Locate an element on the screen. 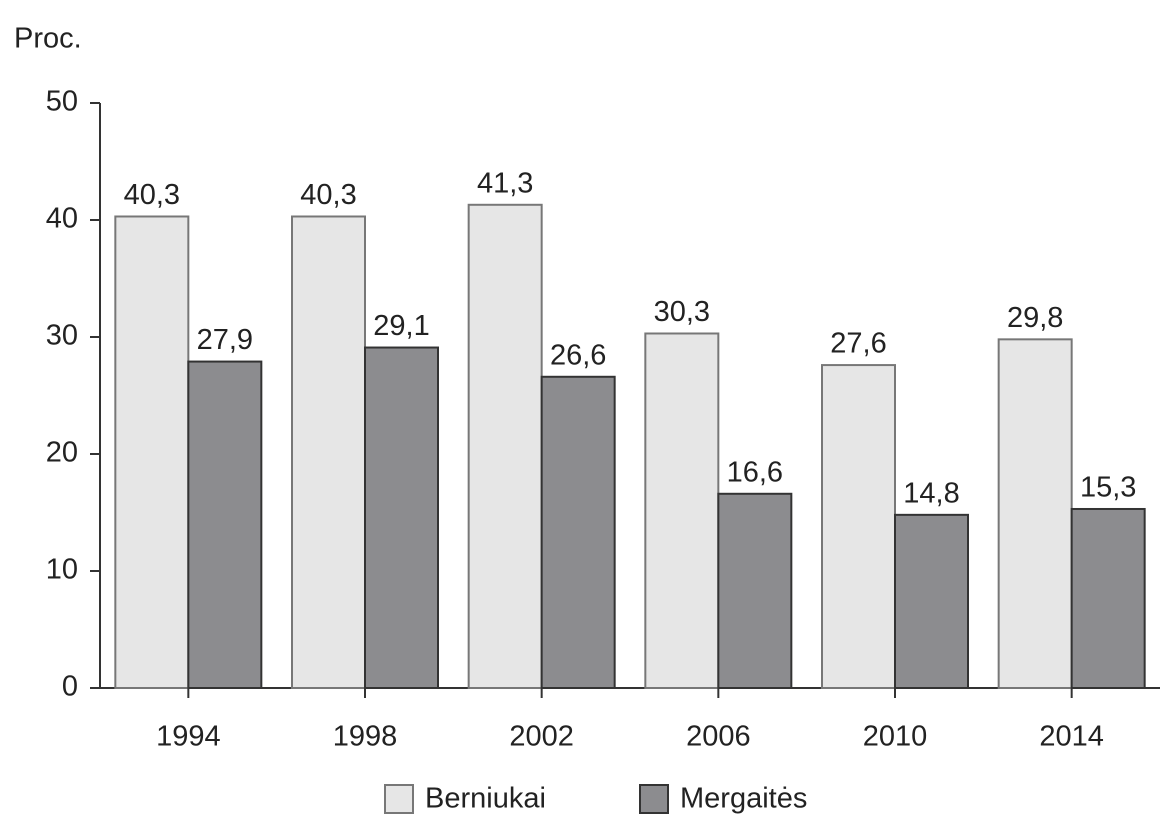 This screenshot has width=1161, height=819. value-label: 29,8 is located at coordinates (1035, 318).